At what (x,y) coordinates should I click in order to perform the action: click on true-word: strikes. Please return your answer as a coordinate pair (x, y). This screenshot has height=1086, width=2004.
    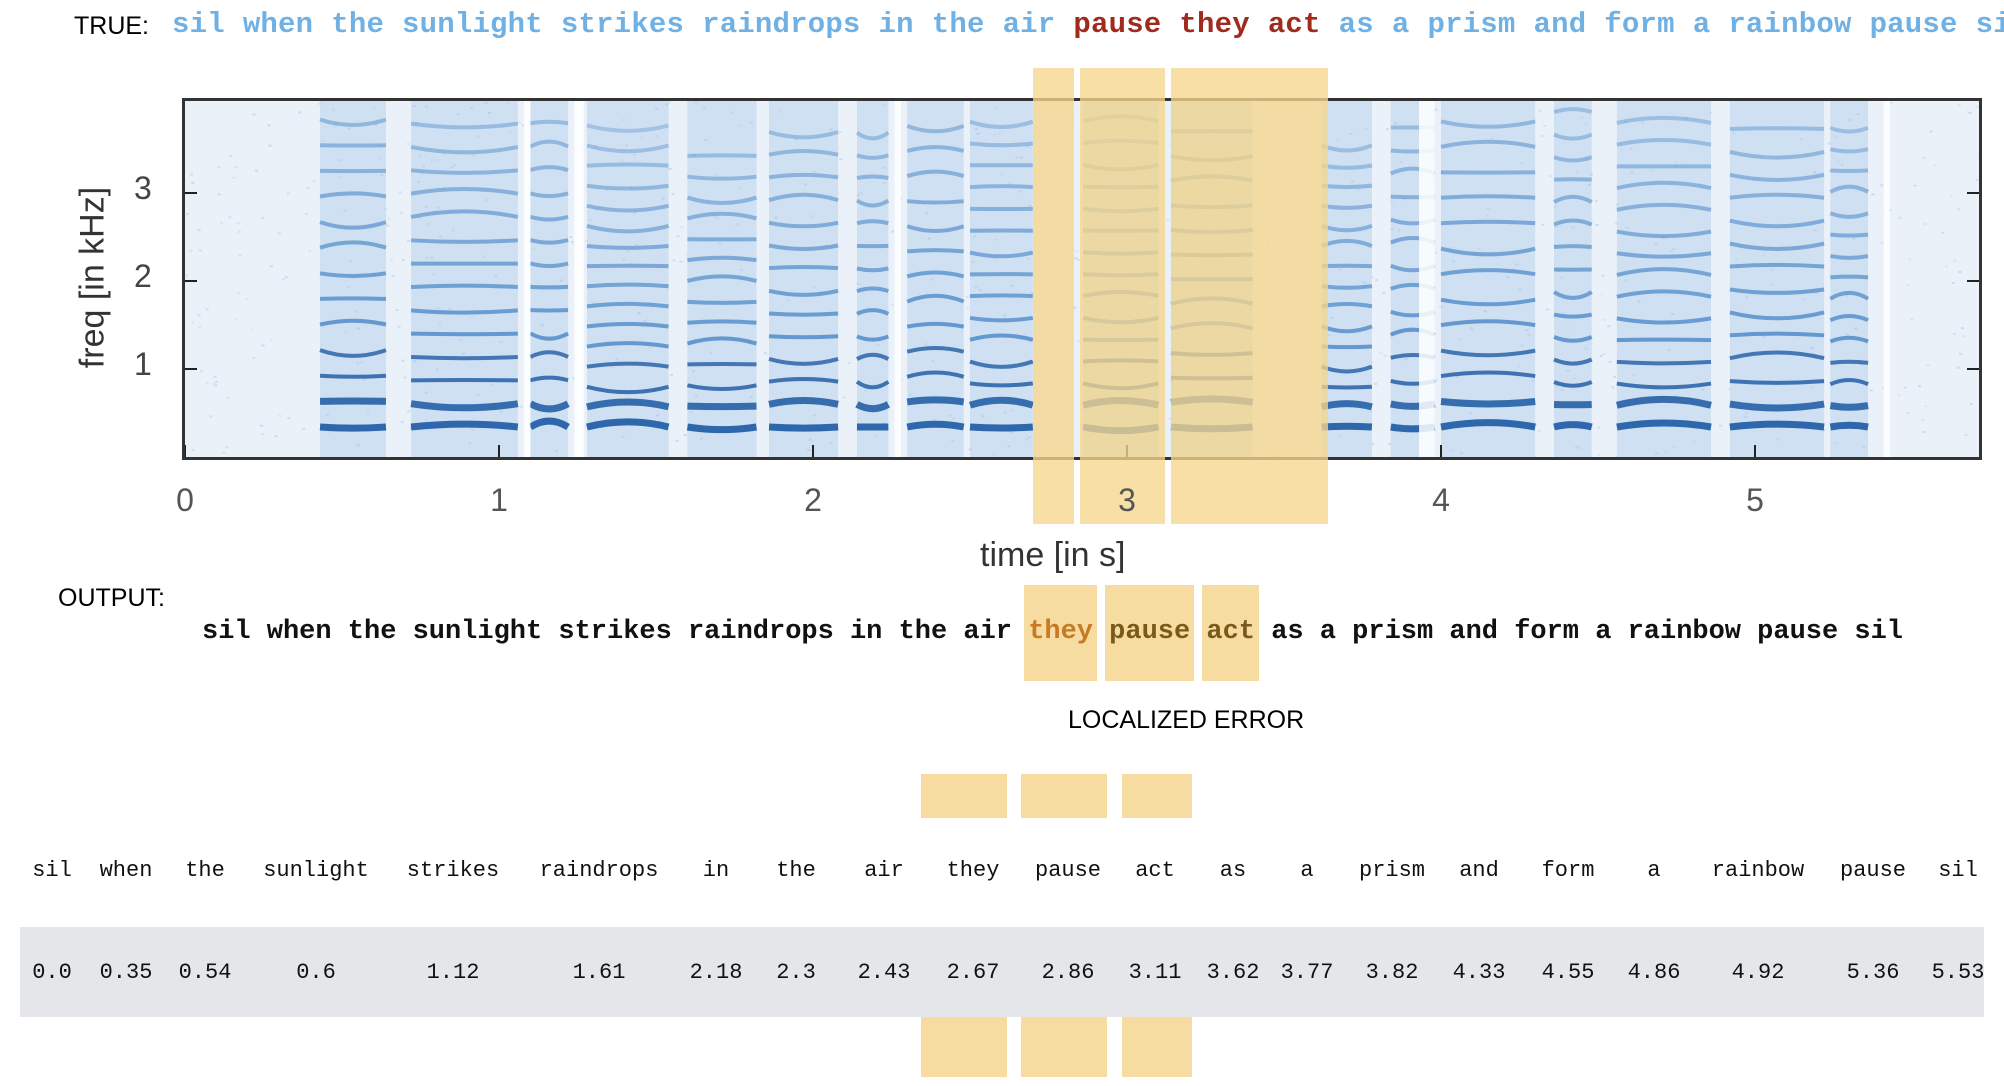
    Looking at the image, I should click on (622, 24).